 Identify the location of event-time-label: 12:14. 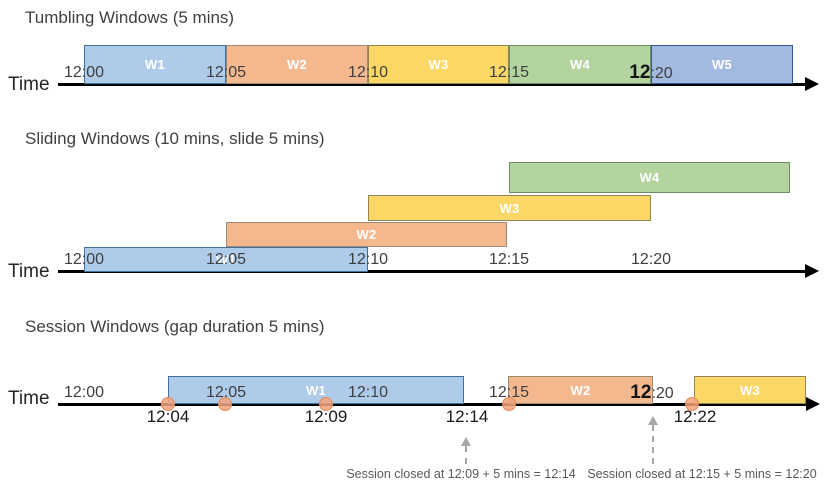
(467, 416).